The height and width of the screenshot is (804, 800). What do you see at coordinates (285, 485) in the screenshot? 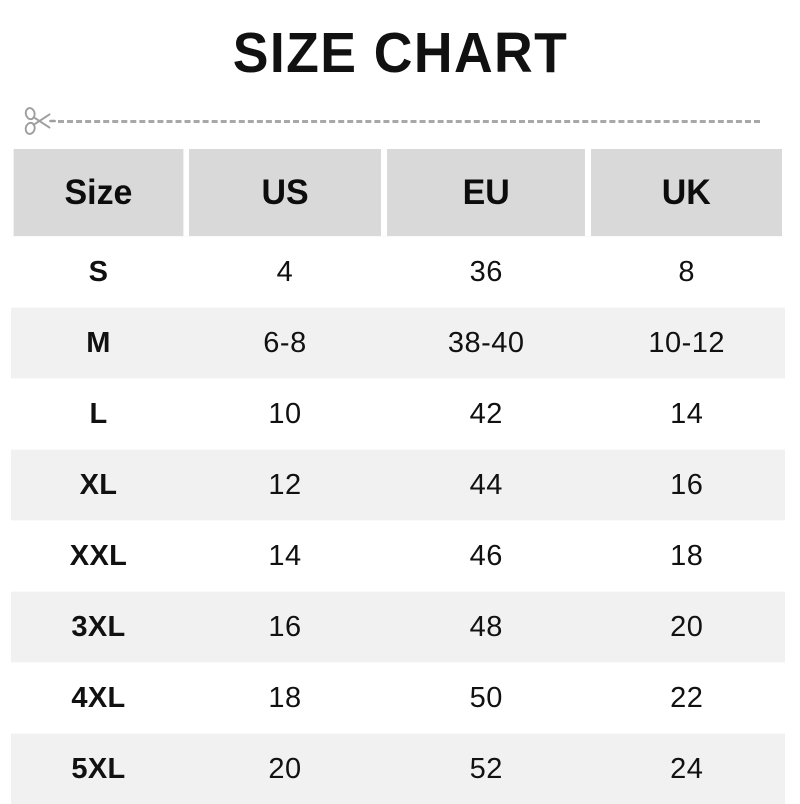
I see `cell-us: 12` at bounding box center [285, 485].